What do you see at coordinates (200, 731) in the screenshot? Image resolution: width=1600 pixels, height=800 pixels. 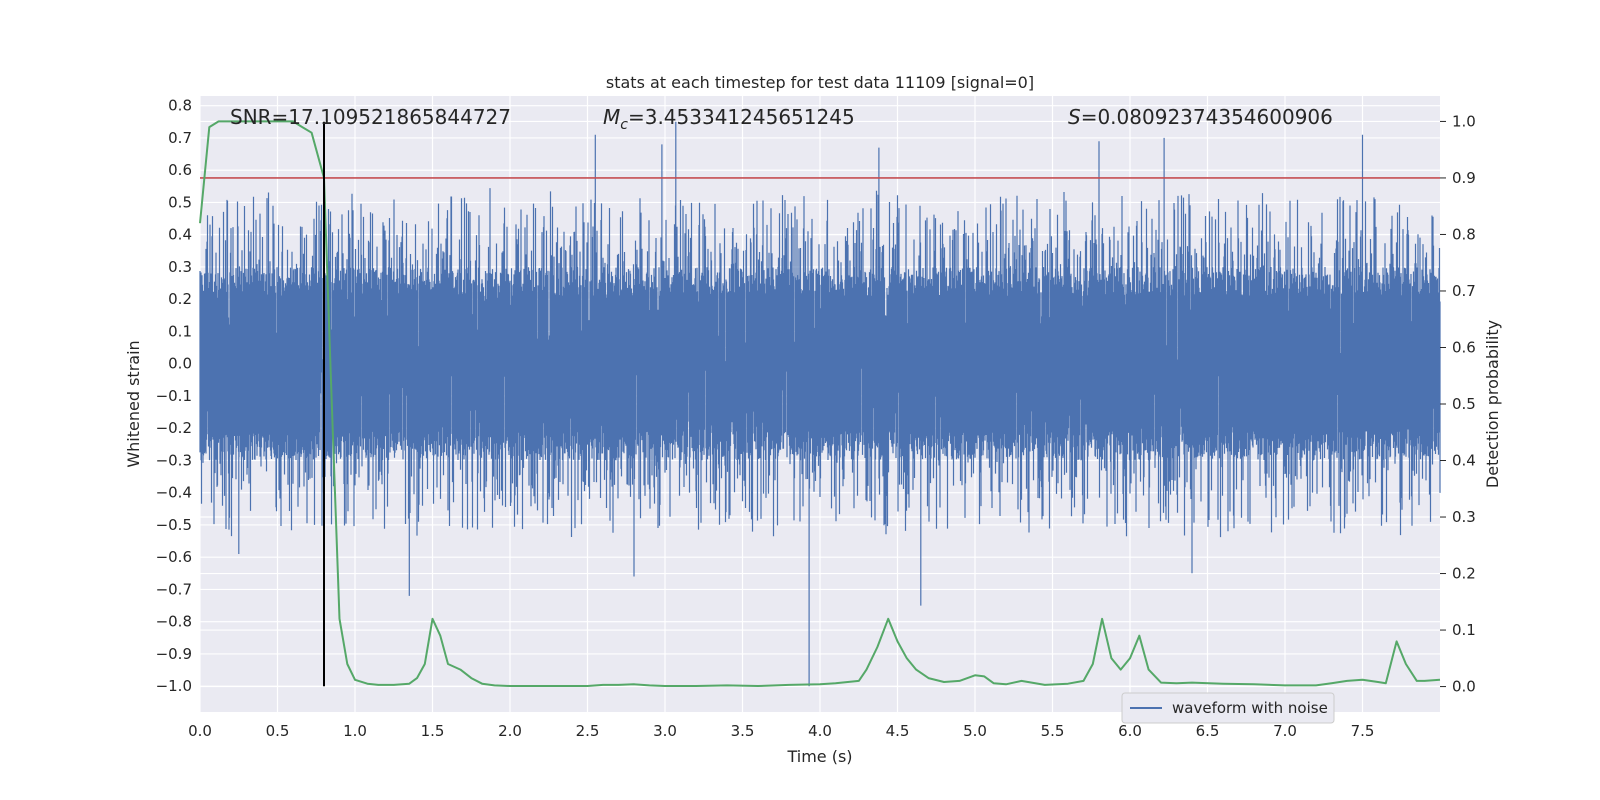 I see `x-tick-label: 0.0` at bounding box center [200, 731].